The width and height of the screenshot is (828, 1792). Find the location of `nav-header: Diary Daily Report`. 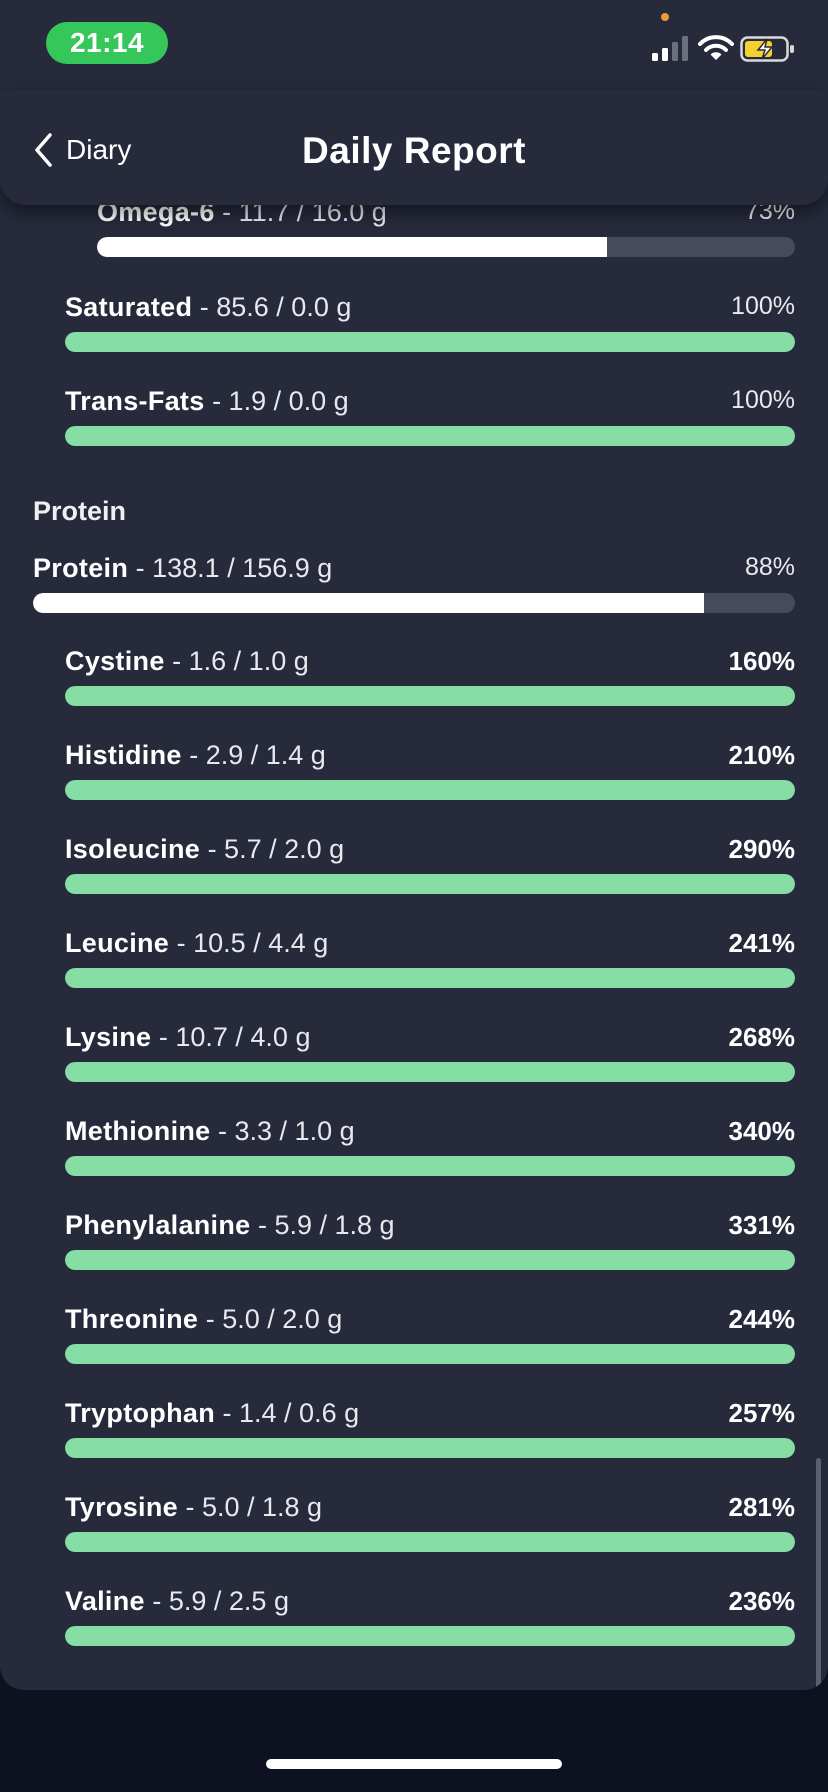

nav-header: Diary Daily Report is located at coordinates (414, 147).